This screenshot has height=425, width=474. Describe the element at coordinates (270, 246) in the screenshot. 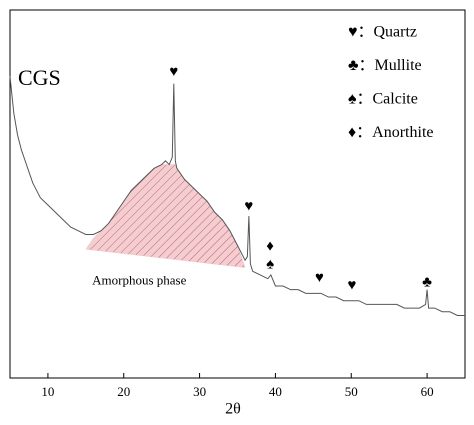

I see `peak-marker: ♦` at that location.